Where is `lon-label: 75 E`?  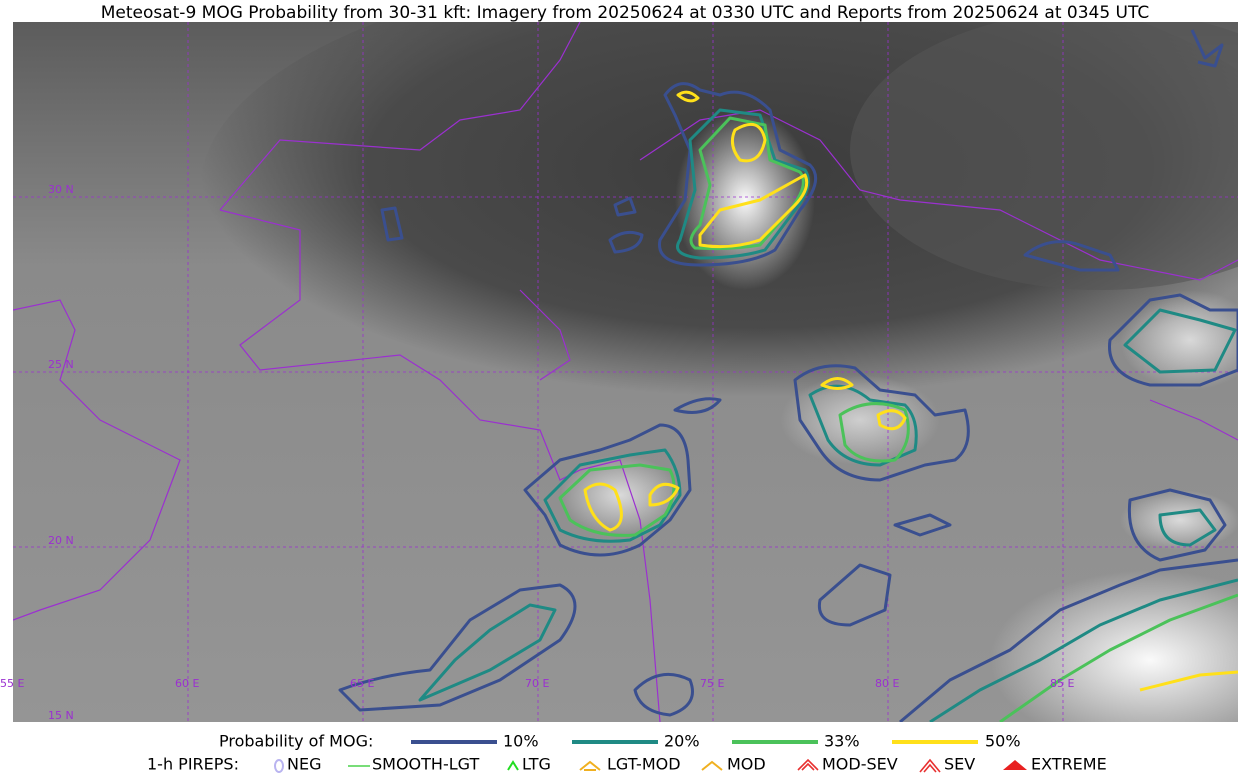
lon-label: 75 E is located at coordinates (712, 683).